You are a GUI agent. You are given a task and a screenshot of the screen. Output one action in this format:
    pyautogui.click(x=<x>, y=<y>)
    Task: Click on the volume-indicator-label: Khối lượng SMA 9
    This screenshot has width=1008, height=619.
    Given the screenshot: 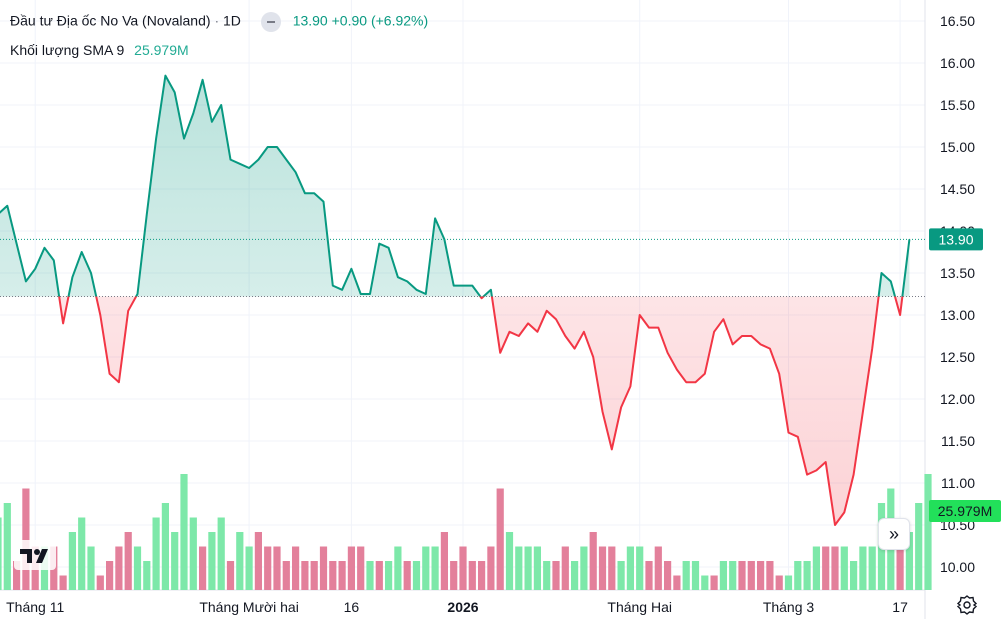 What is the action you would take?
    pyautogui.click(x=67, y=50)
    